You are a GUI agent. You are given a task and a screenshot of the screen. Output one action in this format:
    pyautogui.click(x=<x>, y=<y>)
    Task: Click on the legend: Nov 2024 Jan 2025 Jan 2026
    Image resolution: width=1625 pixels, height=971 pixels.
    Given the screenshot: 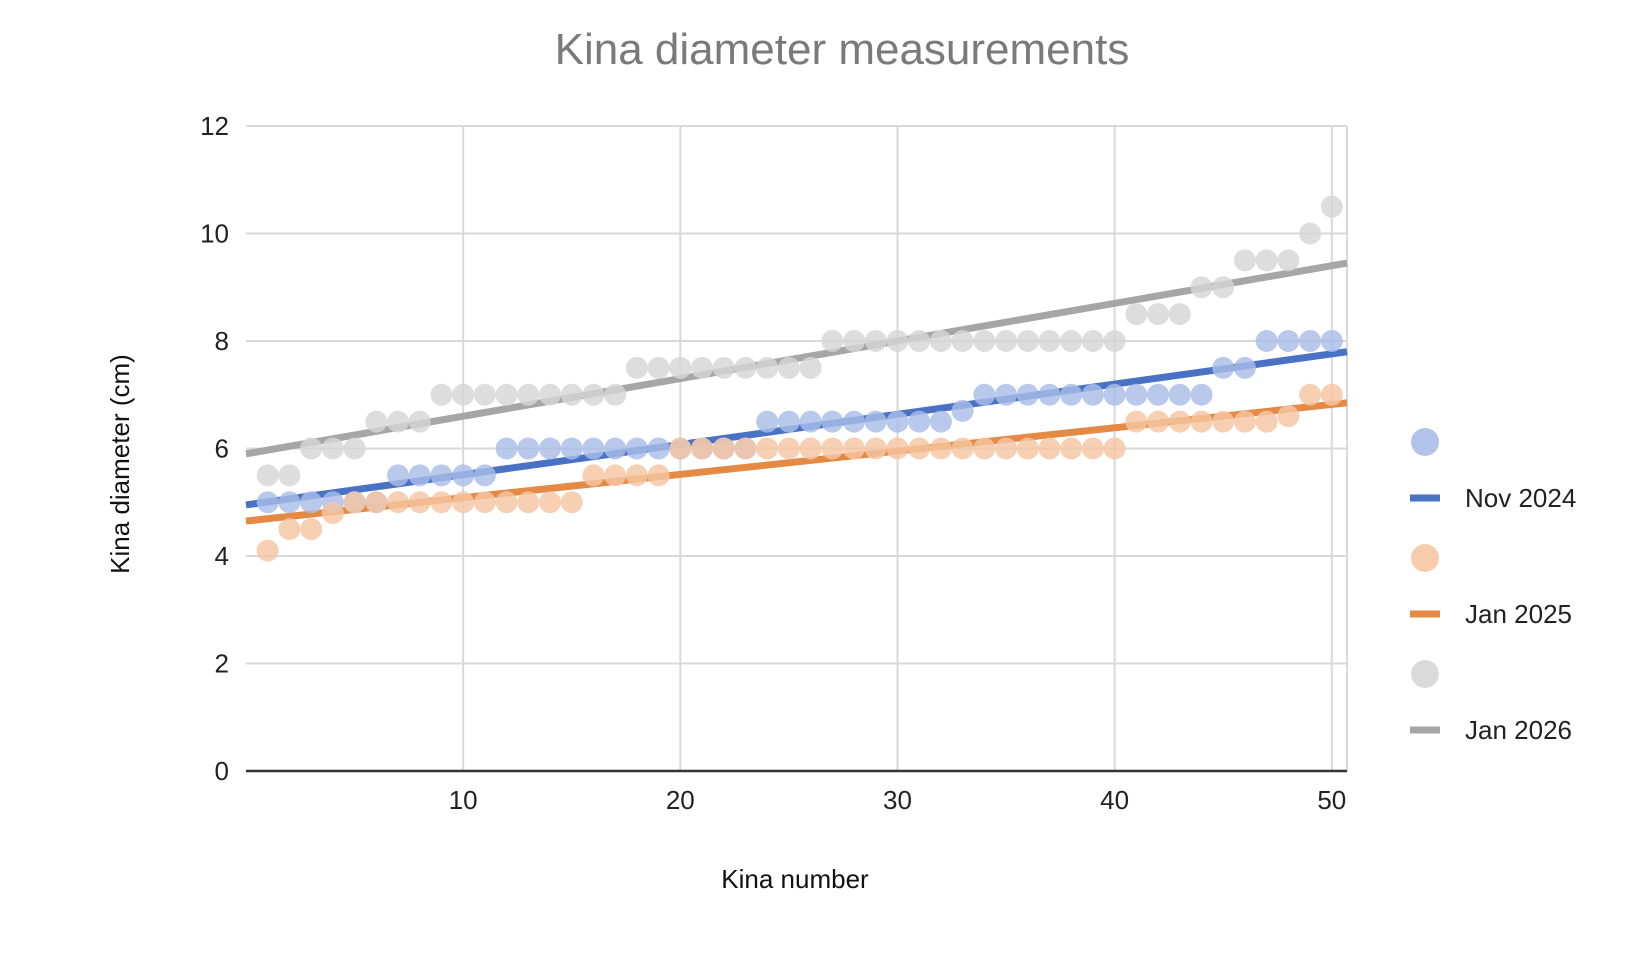 What is the action you would take?
    pyautogui.click(x=1493, y=586)
    